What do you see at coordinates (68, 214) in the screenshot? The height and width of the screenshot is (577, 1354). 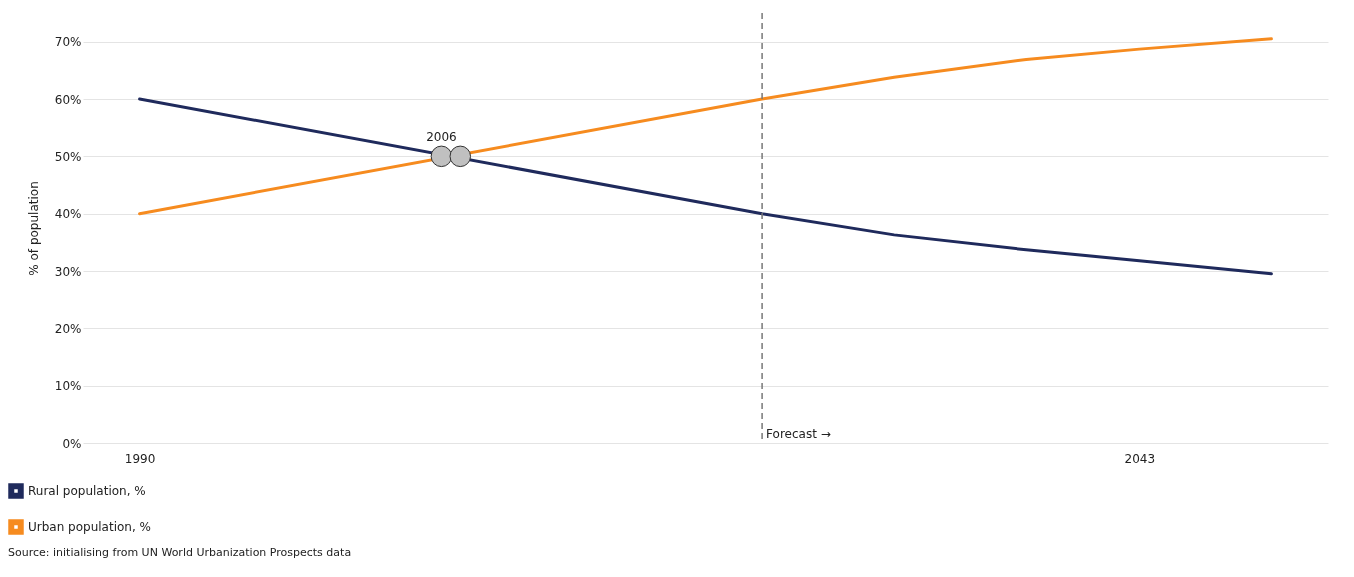 I see `y-tick-label: 40%` at bounding box center [68, 214].